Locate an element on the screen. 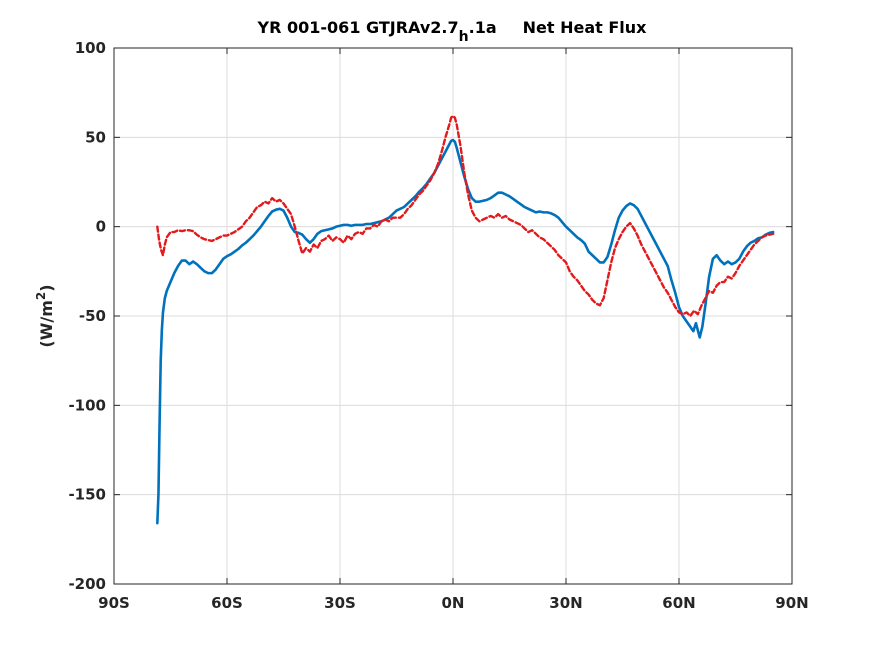 The width and height of the screenshot is (875, 656). x-tick-label: 60N is located at coordinates (678, 603).